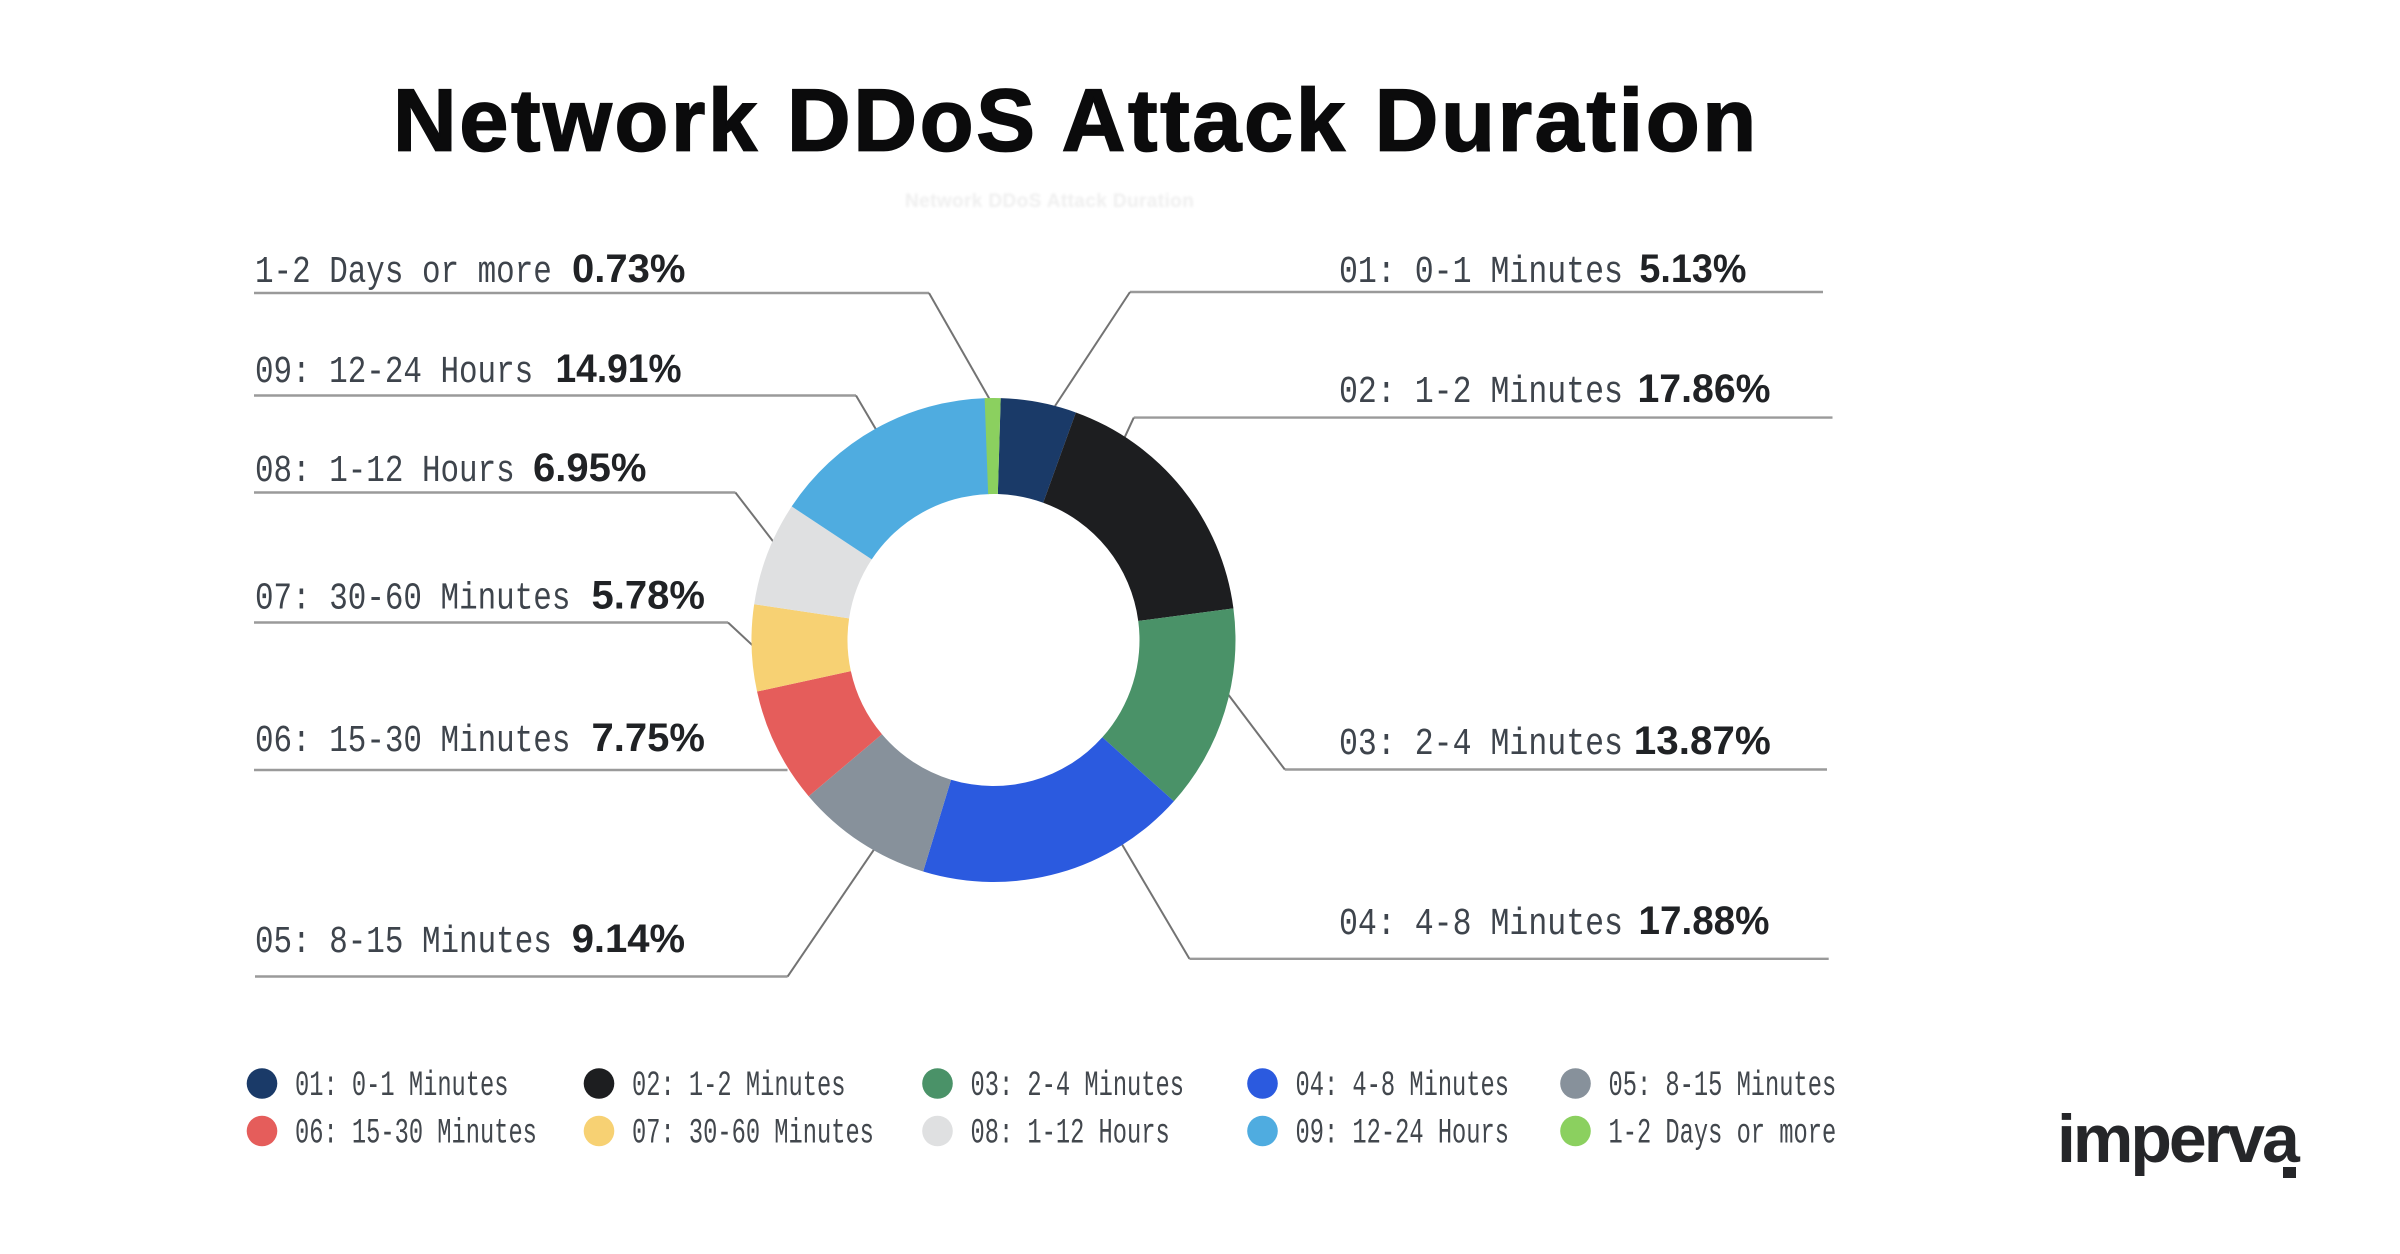 The width and height of the screenshot is (2400, 1254). What do you see at coordinates (1704, 389) in the screenshot?
I see `svg-text: 17.86%` at bounding box center [1704, 389].